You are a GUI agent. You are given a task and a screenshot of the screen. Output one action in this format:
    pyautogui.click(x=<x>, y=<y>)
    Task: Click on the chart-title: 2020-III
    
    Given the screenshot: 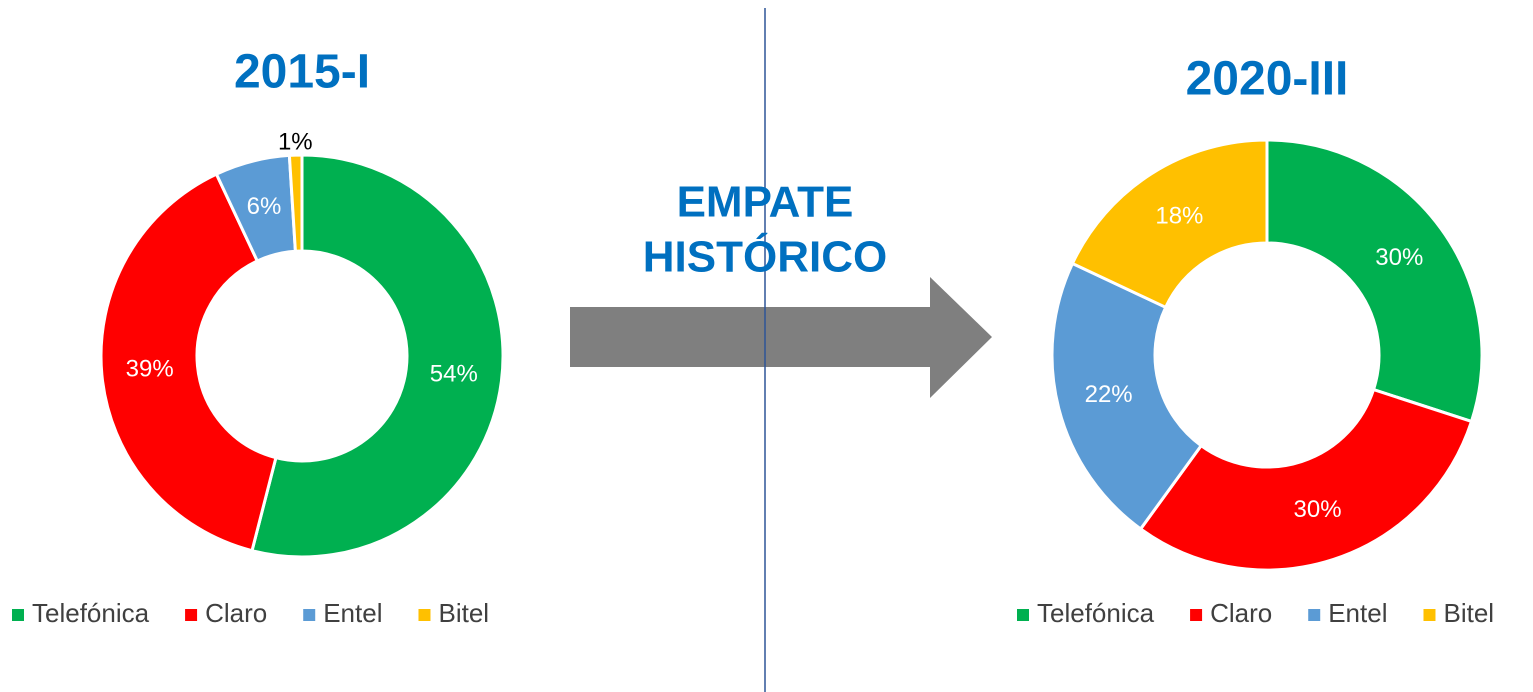 What is the action you would take?
    pyautogui.click(x=1267, y=79)
    